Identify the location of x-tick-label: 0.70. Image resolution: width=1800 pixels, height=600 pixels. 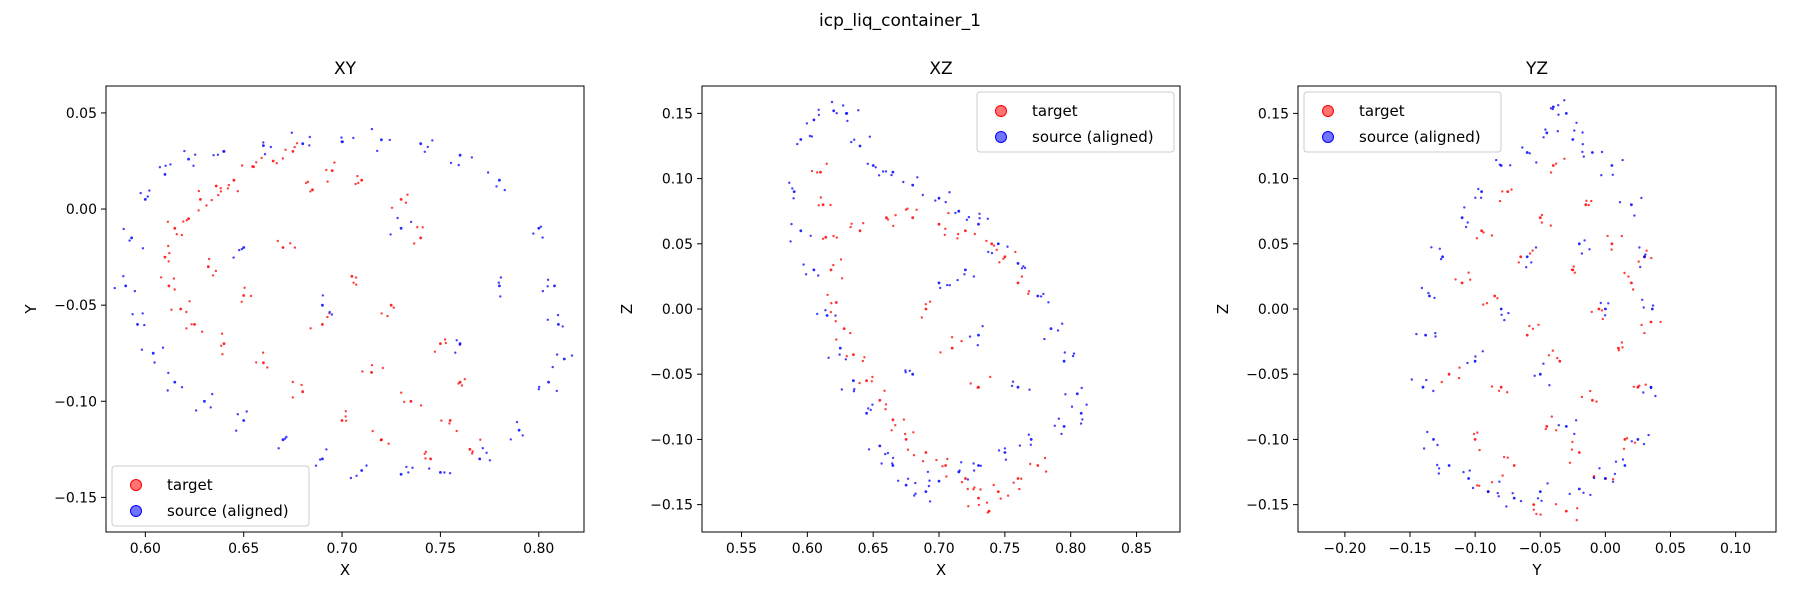
(938, 549).